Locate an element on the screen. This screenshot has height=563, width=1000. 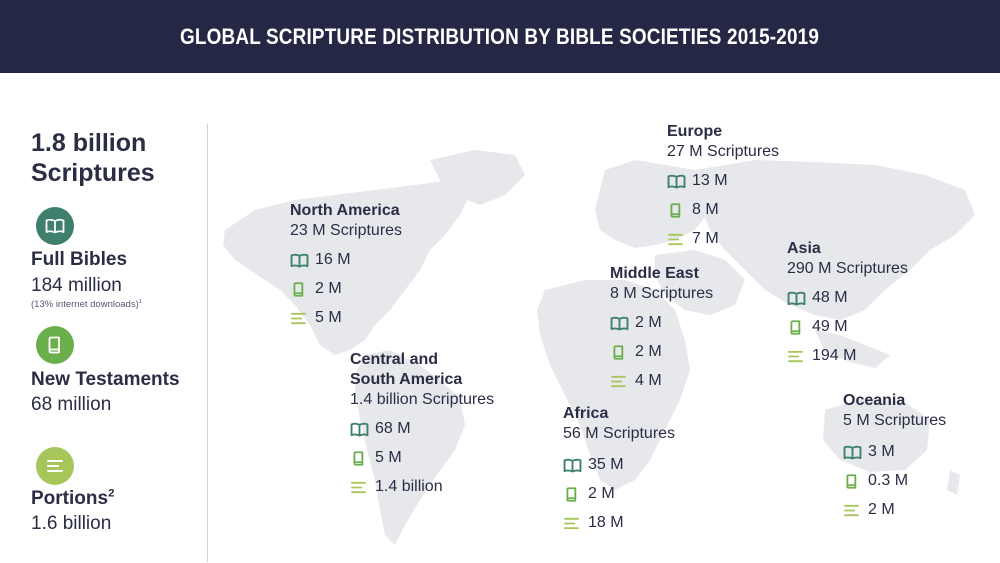
row-portions: 194 M is located at coordinates (821, 356).